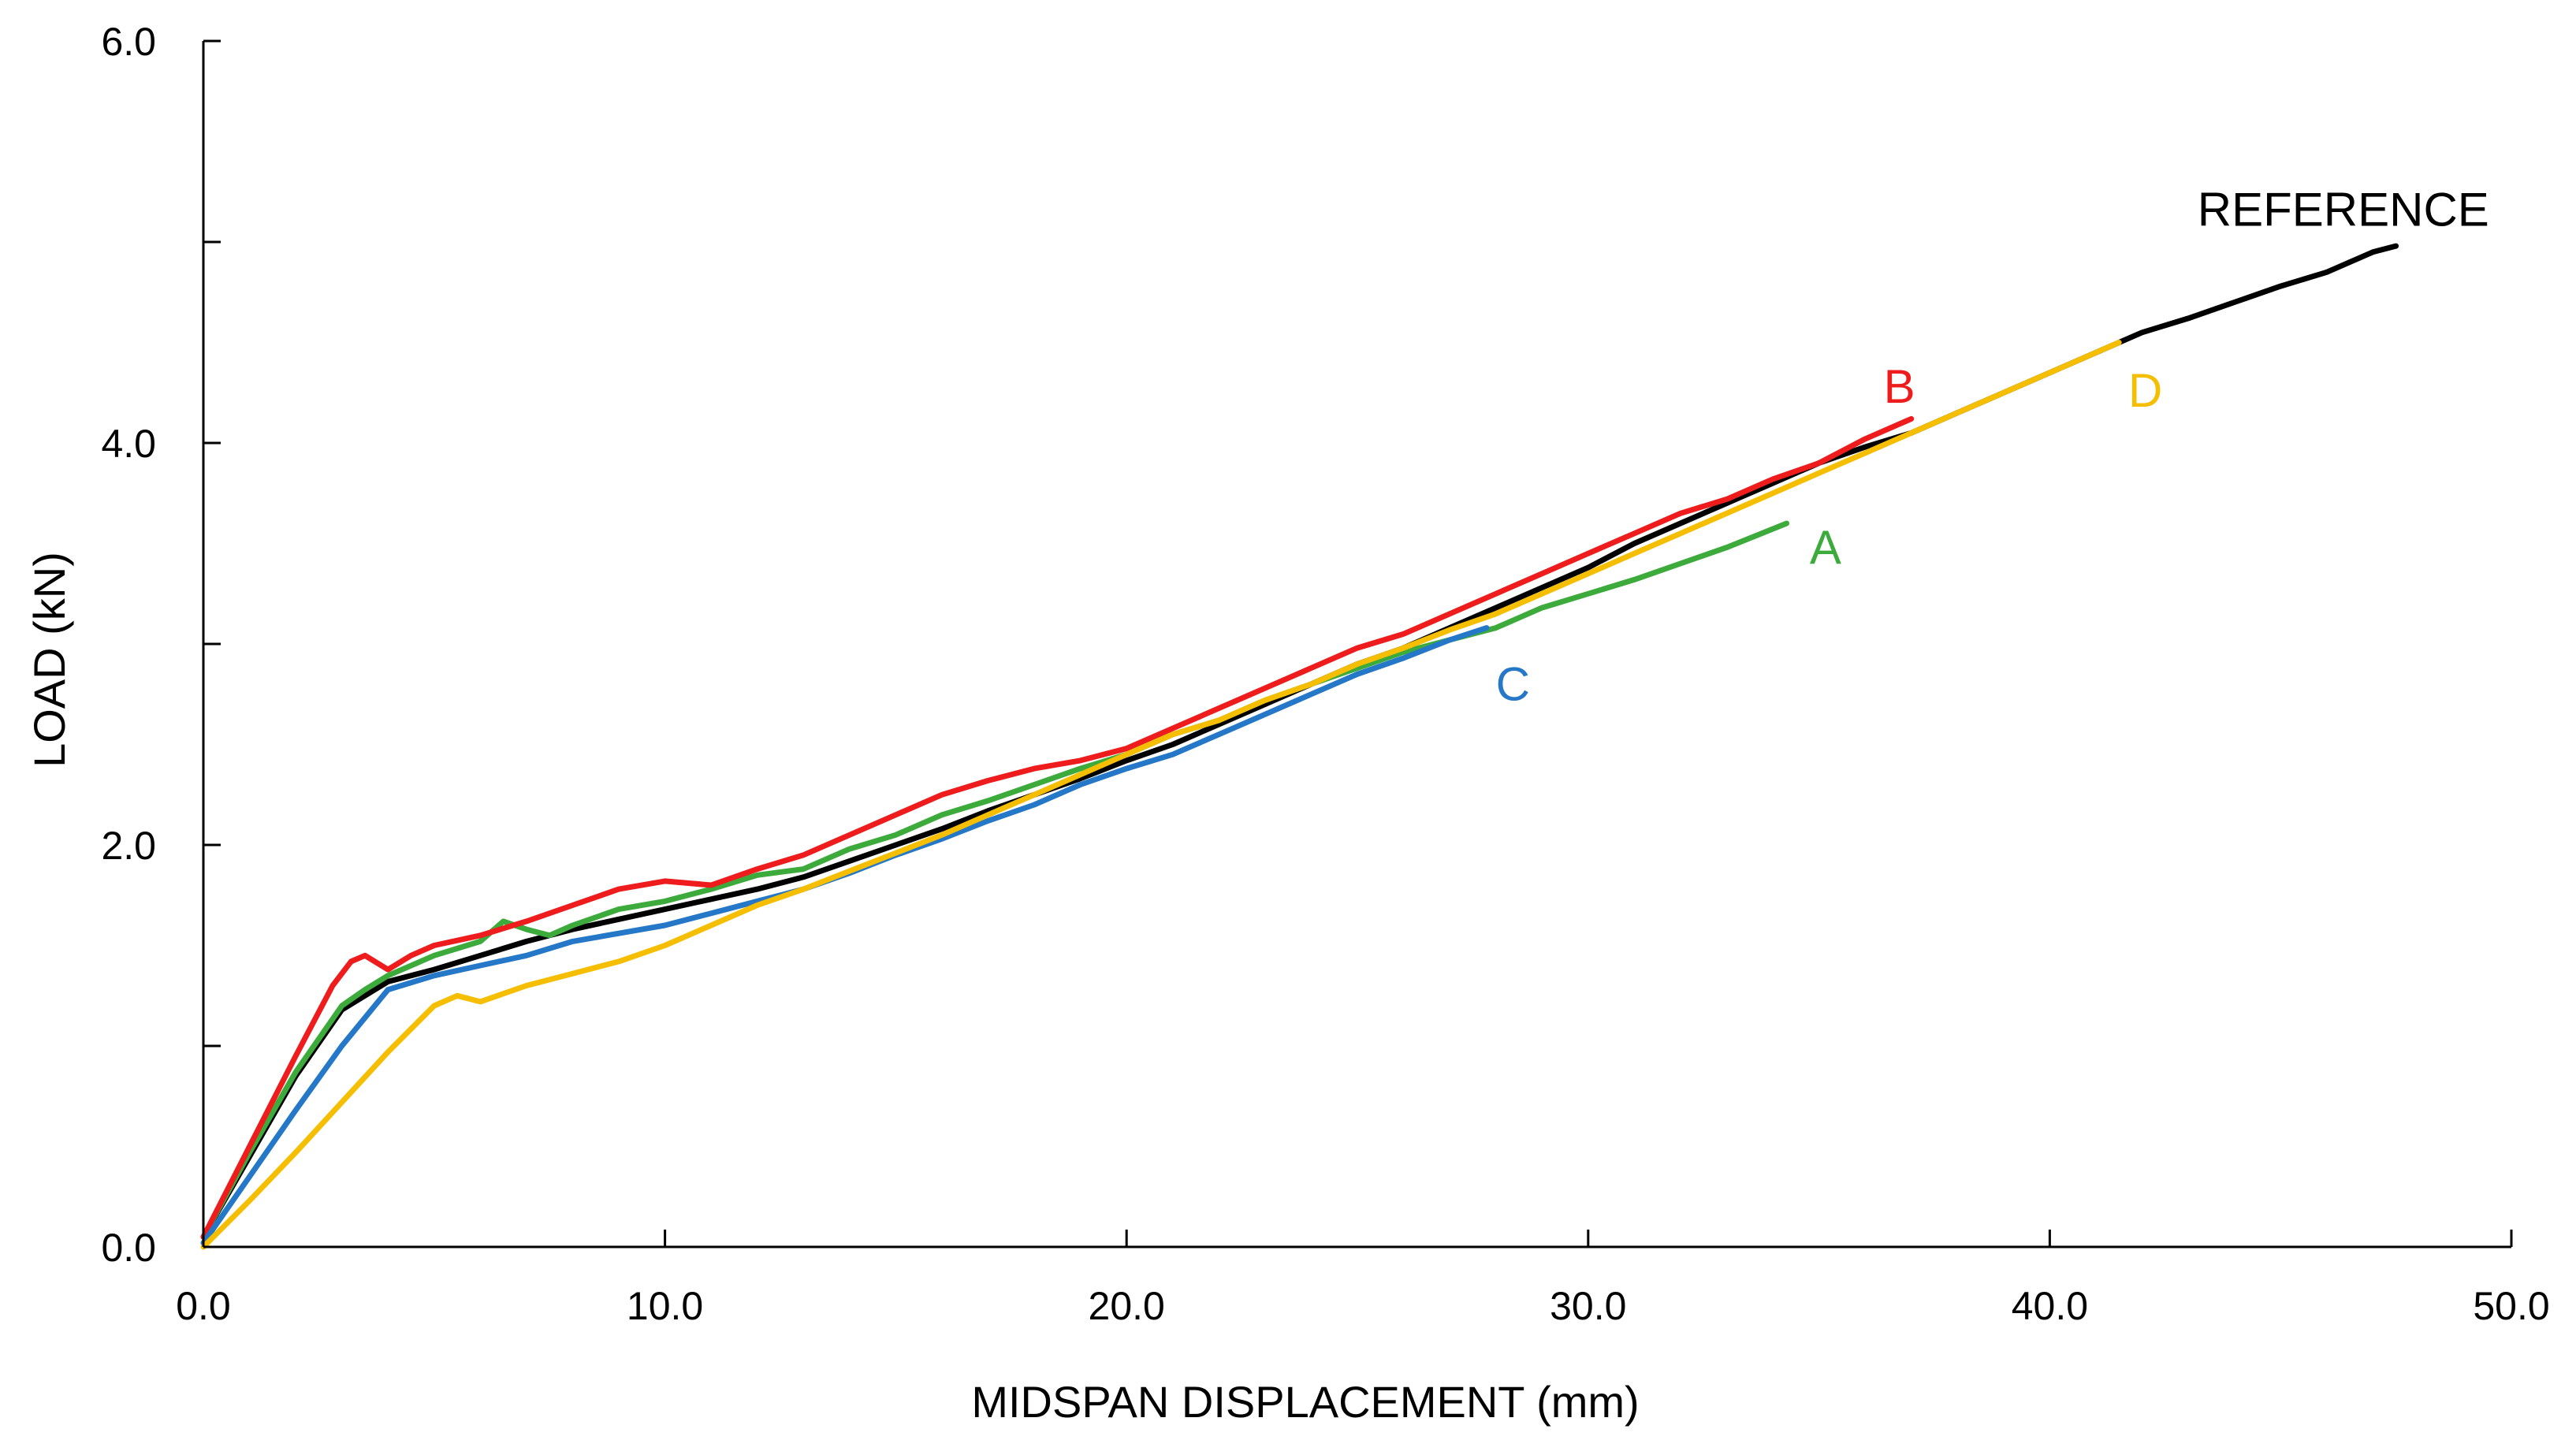 The image size is (2576, 1455). Describe the element at coordinates (1127, 1306) in the screenshot. I see `x-tick-label: 20.0` at that location.